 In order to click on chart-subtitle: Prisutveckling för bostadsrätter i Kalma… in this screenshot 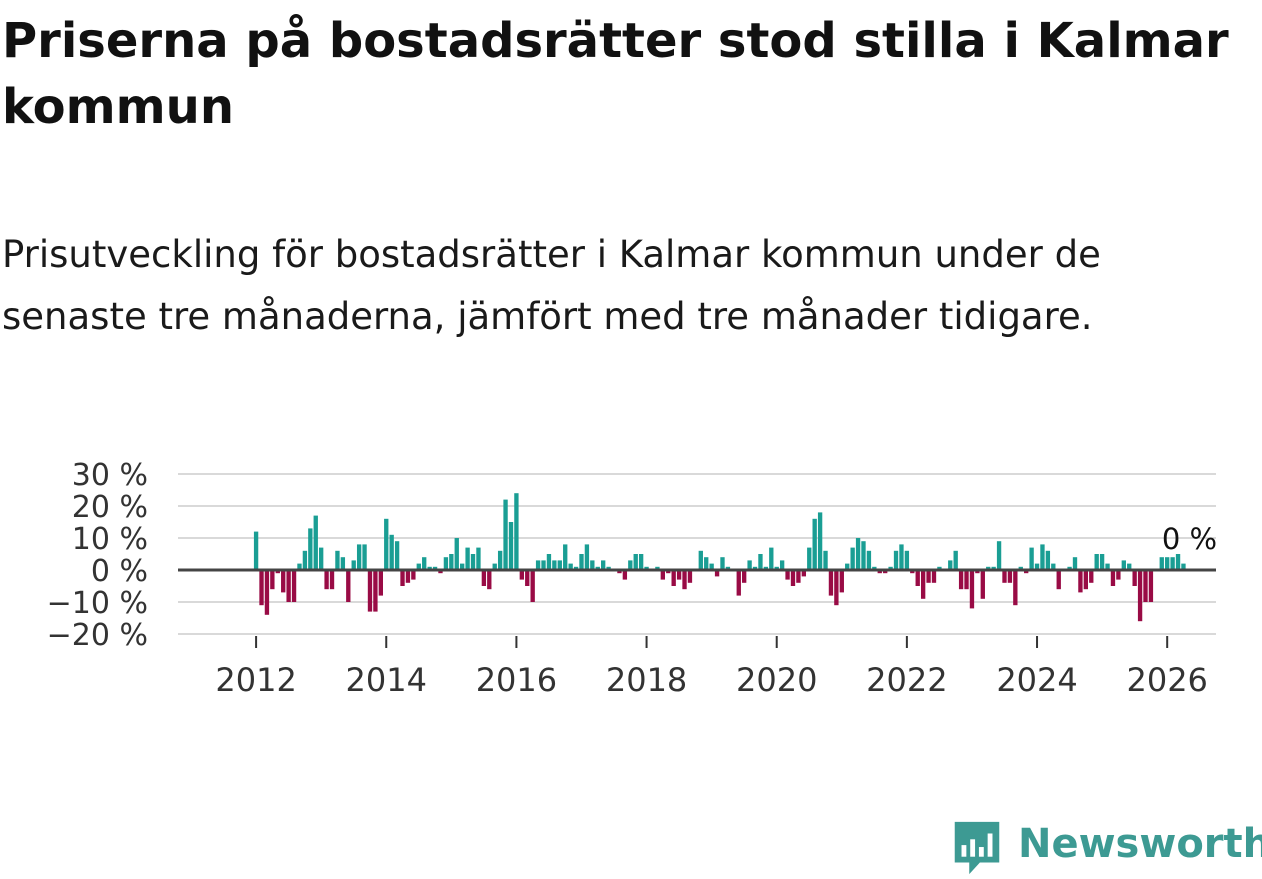, I will do `click(551, 285)`.